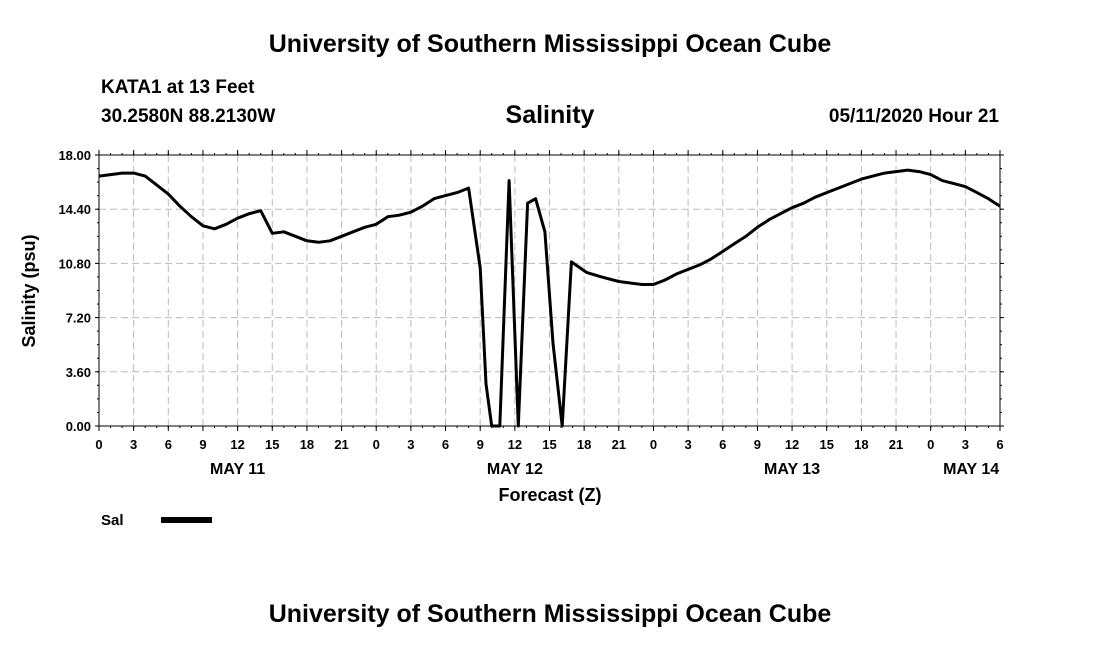 The image size is (1100, 650). Describe the element at coordinates (74, 263) in the screenshot. I see `y-tick-label: 10.80` at that location.